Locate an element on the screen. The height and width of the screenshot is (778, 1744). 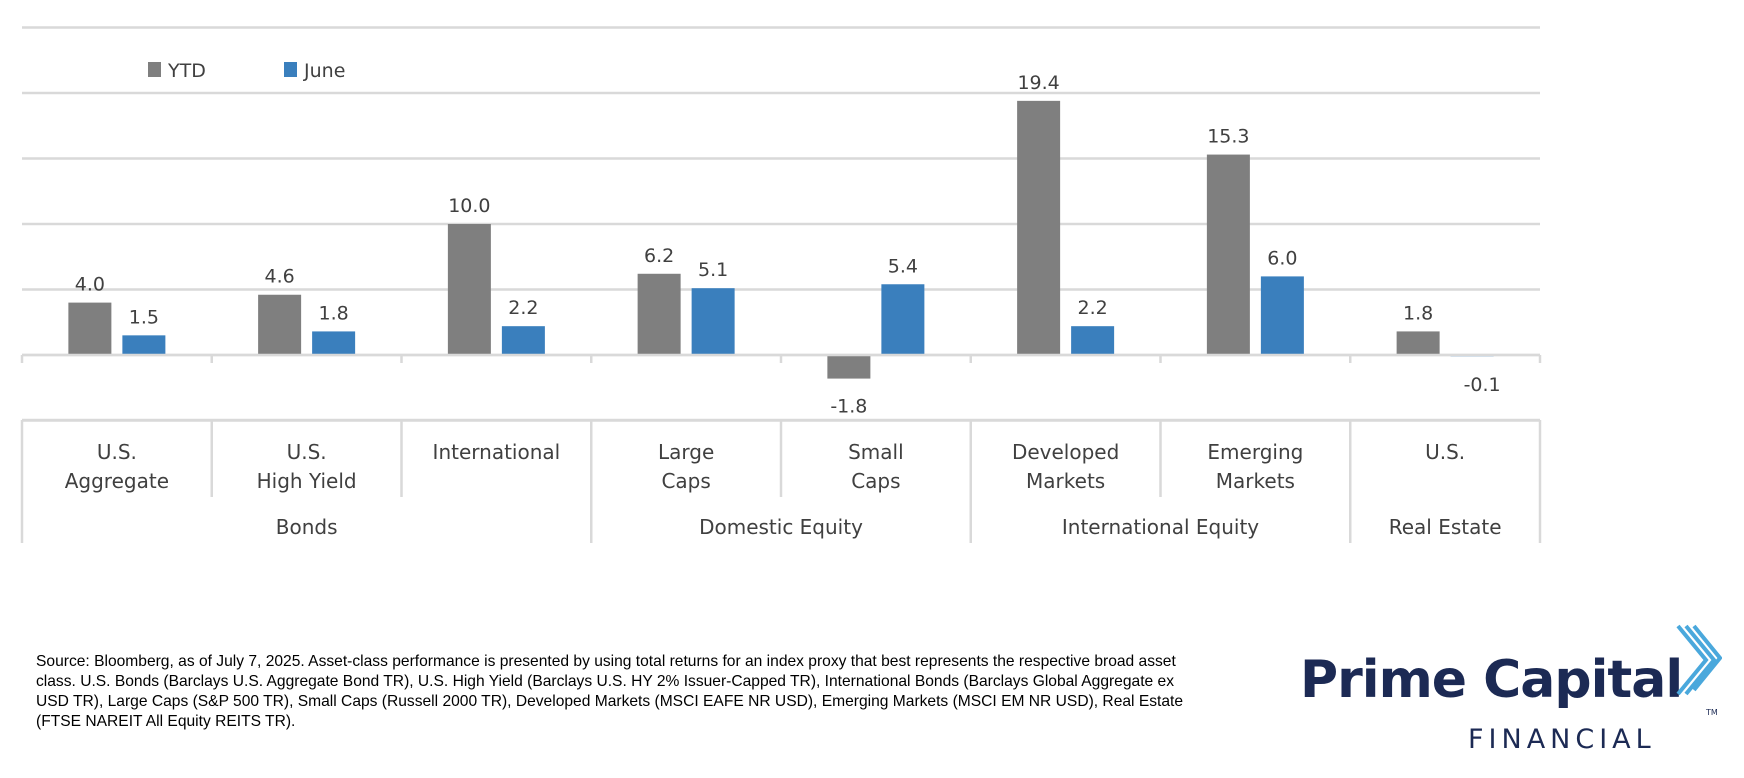
data-label: 4.6 is located at coordinates (280, 277).